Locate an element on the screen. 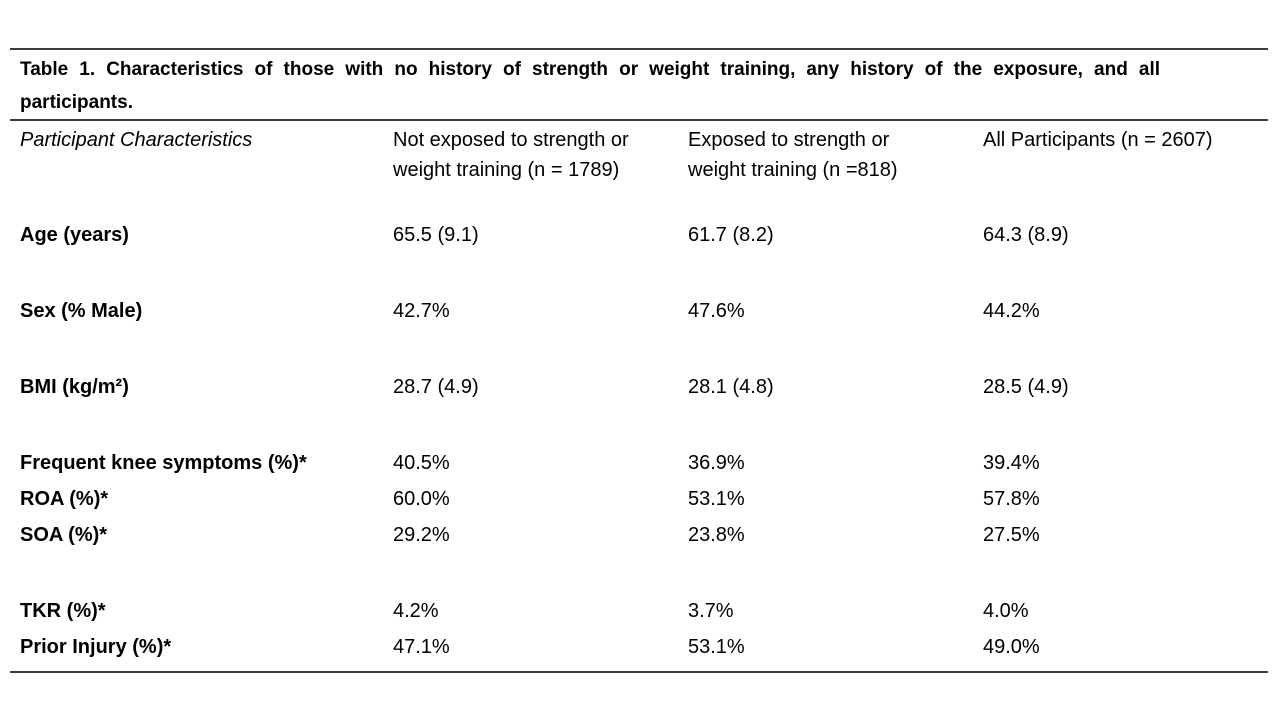  cell-value: 3.7% is located at coordinates (711, 611).